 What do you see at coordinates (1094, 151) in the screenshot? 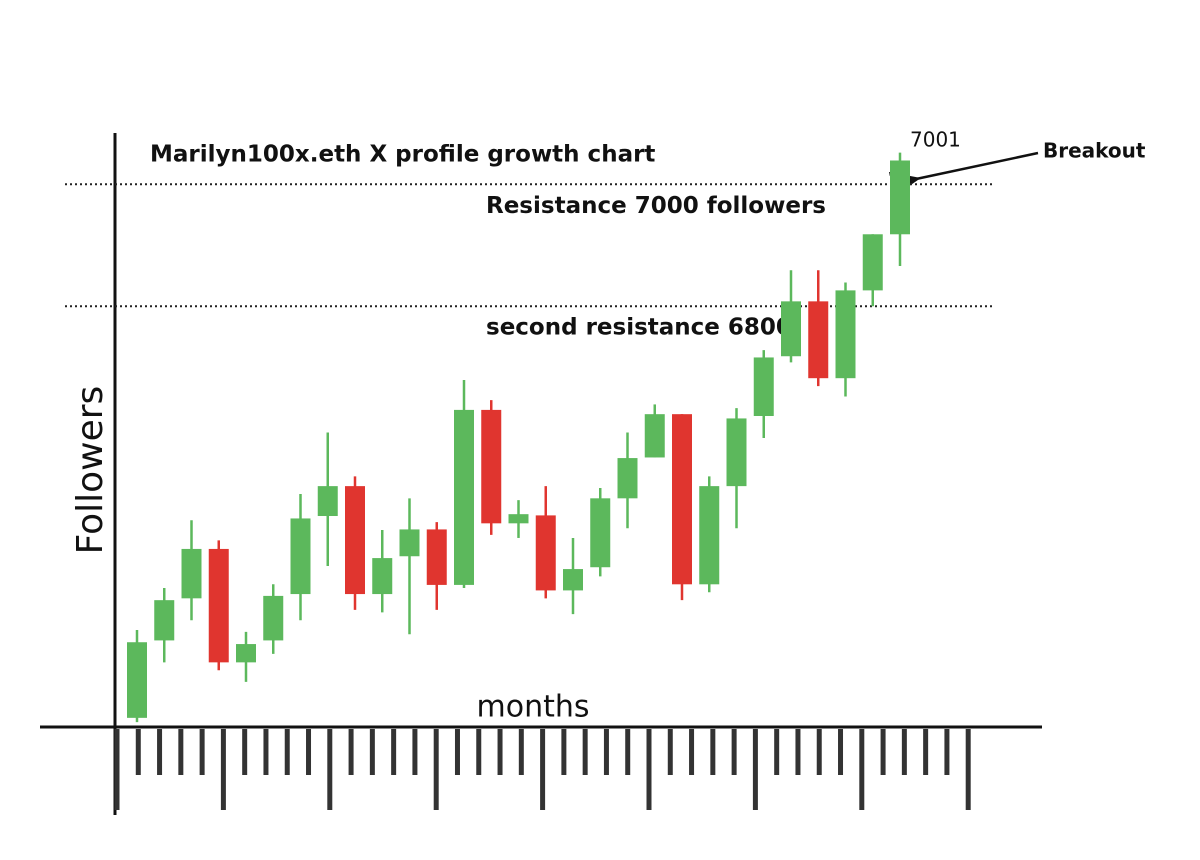
I see `annotation: Breakout` at bounding box center [1094, 151].